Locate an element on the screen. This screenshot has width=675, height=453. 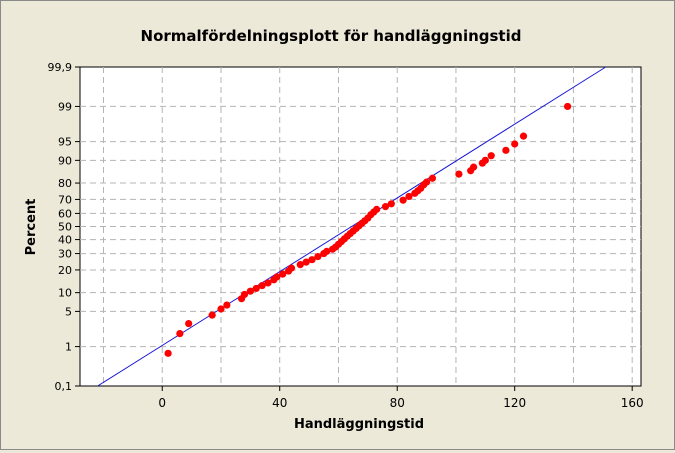
y-tick-label: 40 is located at coordinates (65, 240).